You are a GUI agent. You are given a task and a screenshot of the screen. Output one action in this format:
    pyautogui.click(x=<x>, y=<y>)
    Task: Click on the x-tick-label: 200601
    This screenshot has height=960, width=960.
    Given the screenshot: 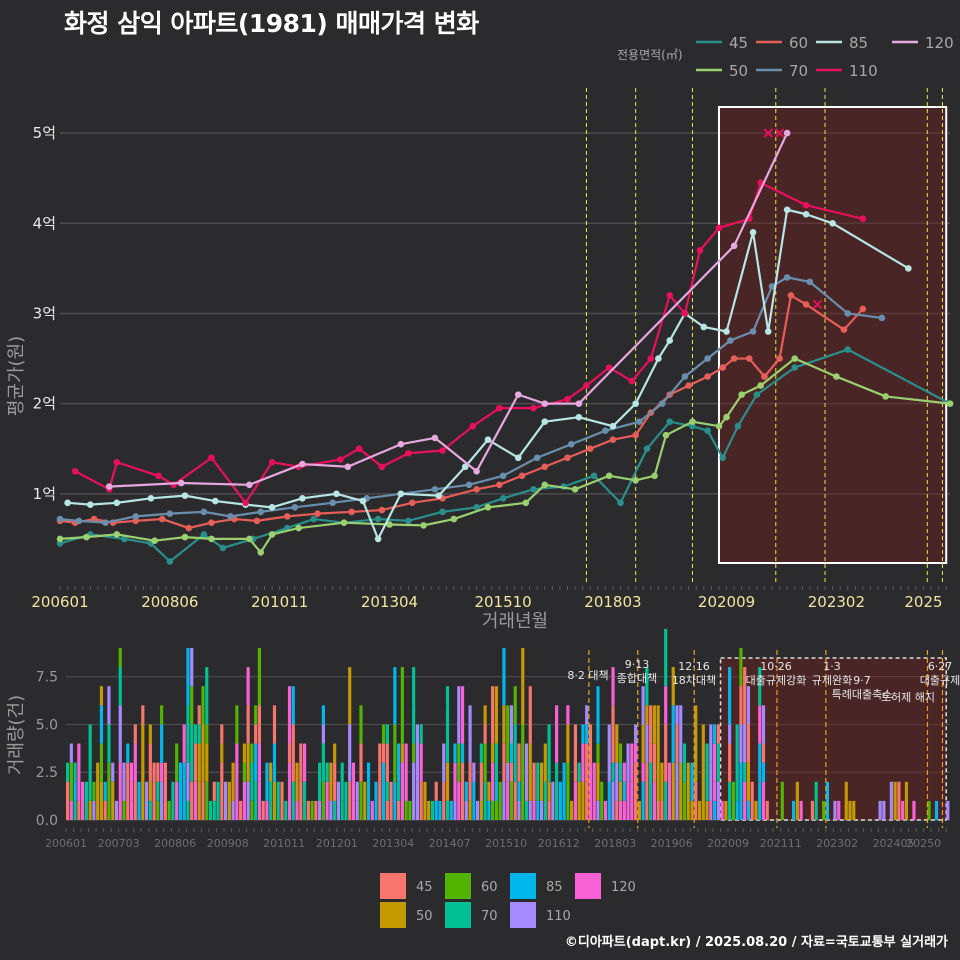 What is the action you would take?
    pyautogui.click(x=66, y=843)
    